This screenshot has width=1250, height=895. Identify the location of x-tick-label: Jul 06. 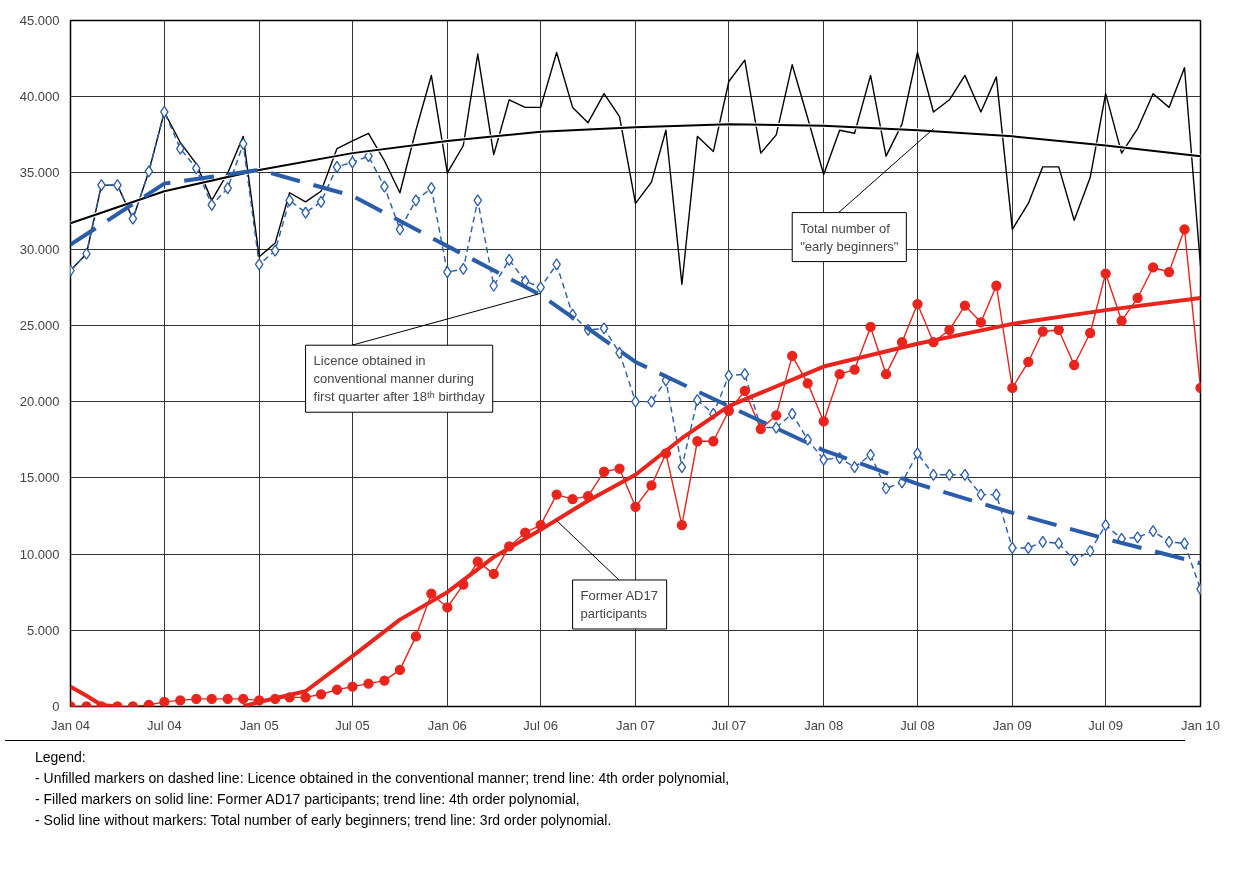
(540, 725).